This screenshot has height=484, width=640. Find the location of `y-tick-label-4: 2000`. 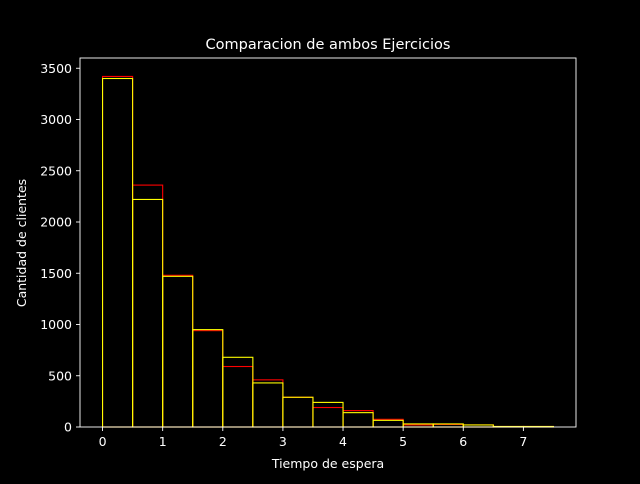

y-tick-label-4: 2000 is located at coordinates (56, 222).